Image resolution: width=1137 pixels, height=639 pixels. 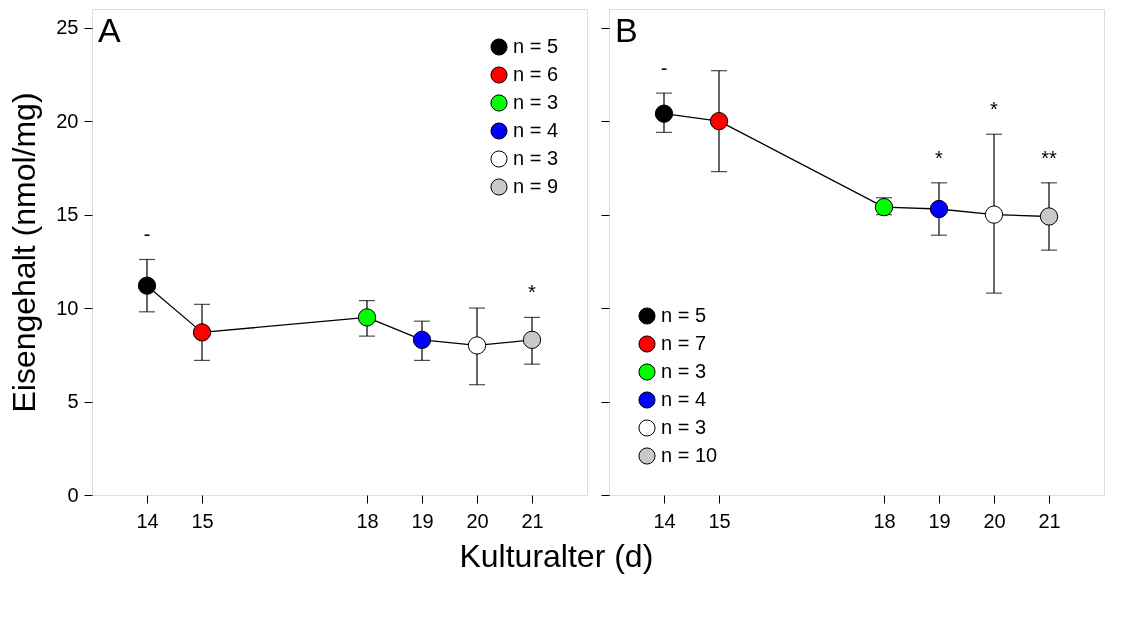 I want to click on y-tick-label: 5, so click(x=73, y=401).